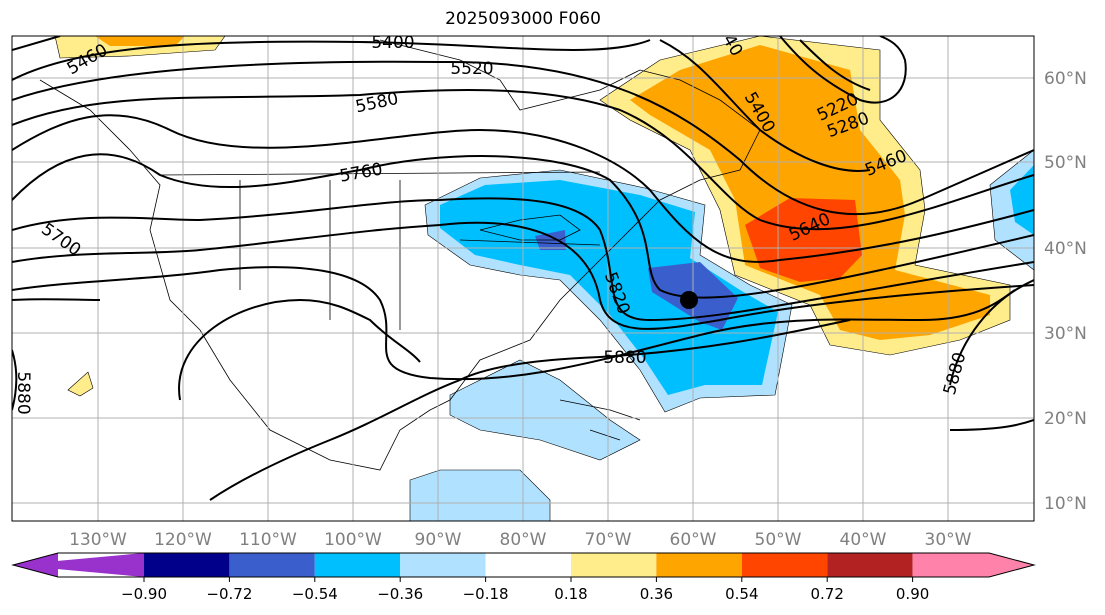  What do you see at coordinates (480, 495) in the screenshot?
I see `fill-caribbean-south` at bounding box center [480, 495].